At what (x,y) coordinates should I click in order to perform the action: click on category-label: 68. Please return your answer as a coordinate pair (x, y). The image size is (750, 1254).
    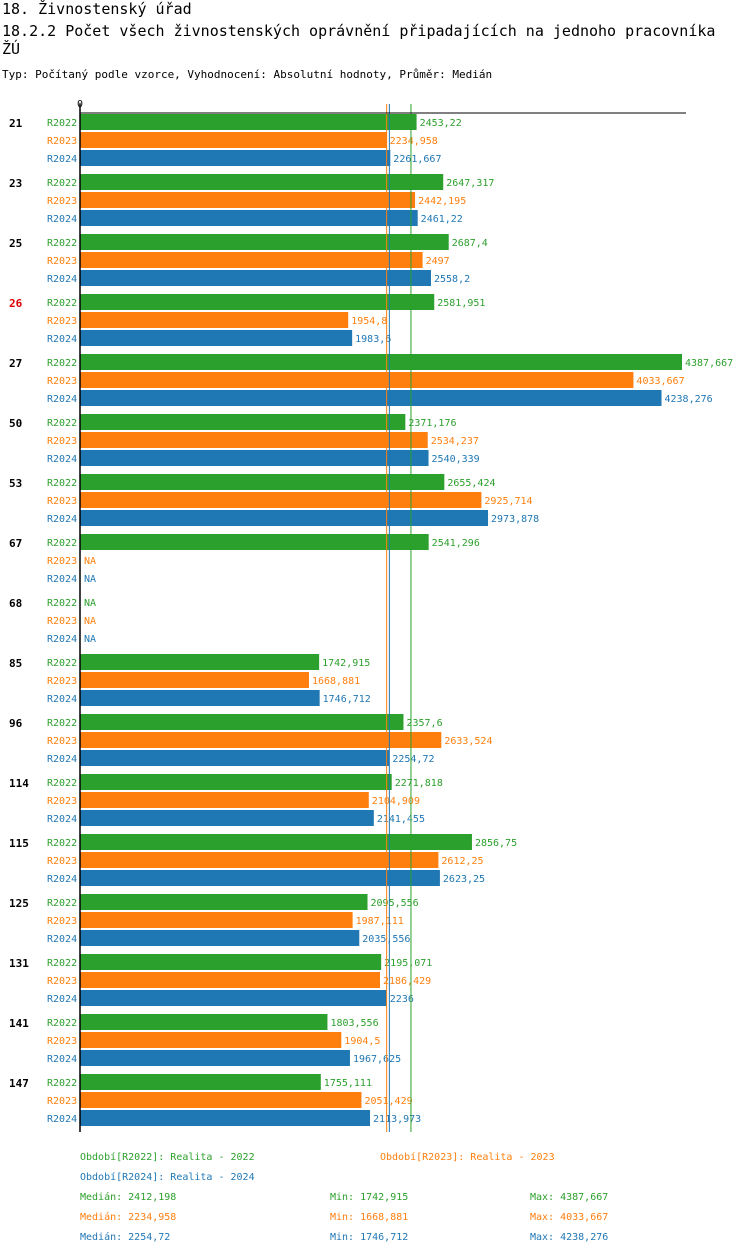
    Looking at the image, I should click on (15, 603).